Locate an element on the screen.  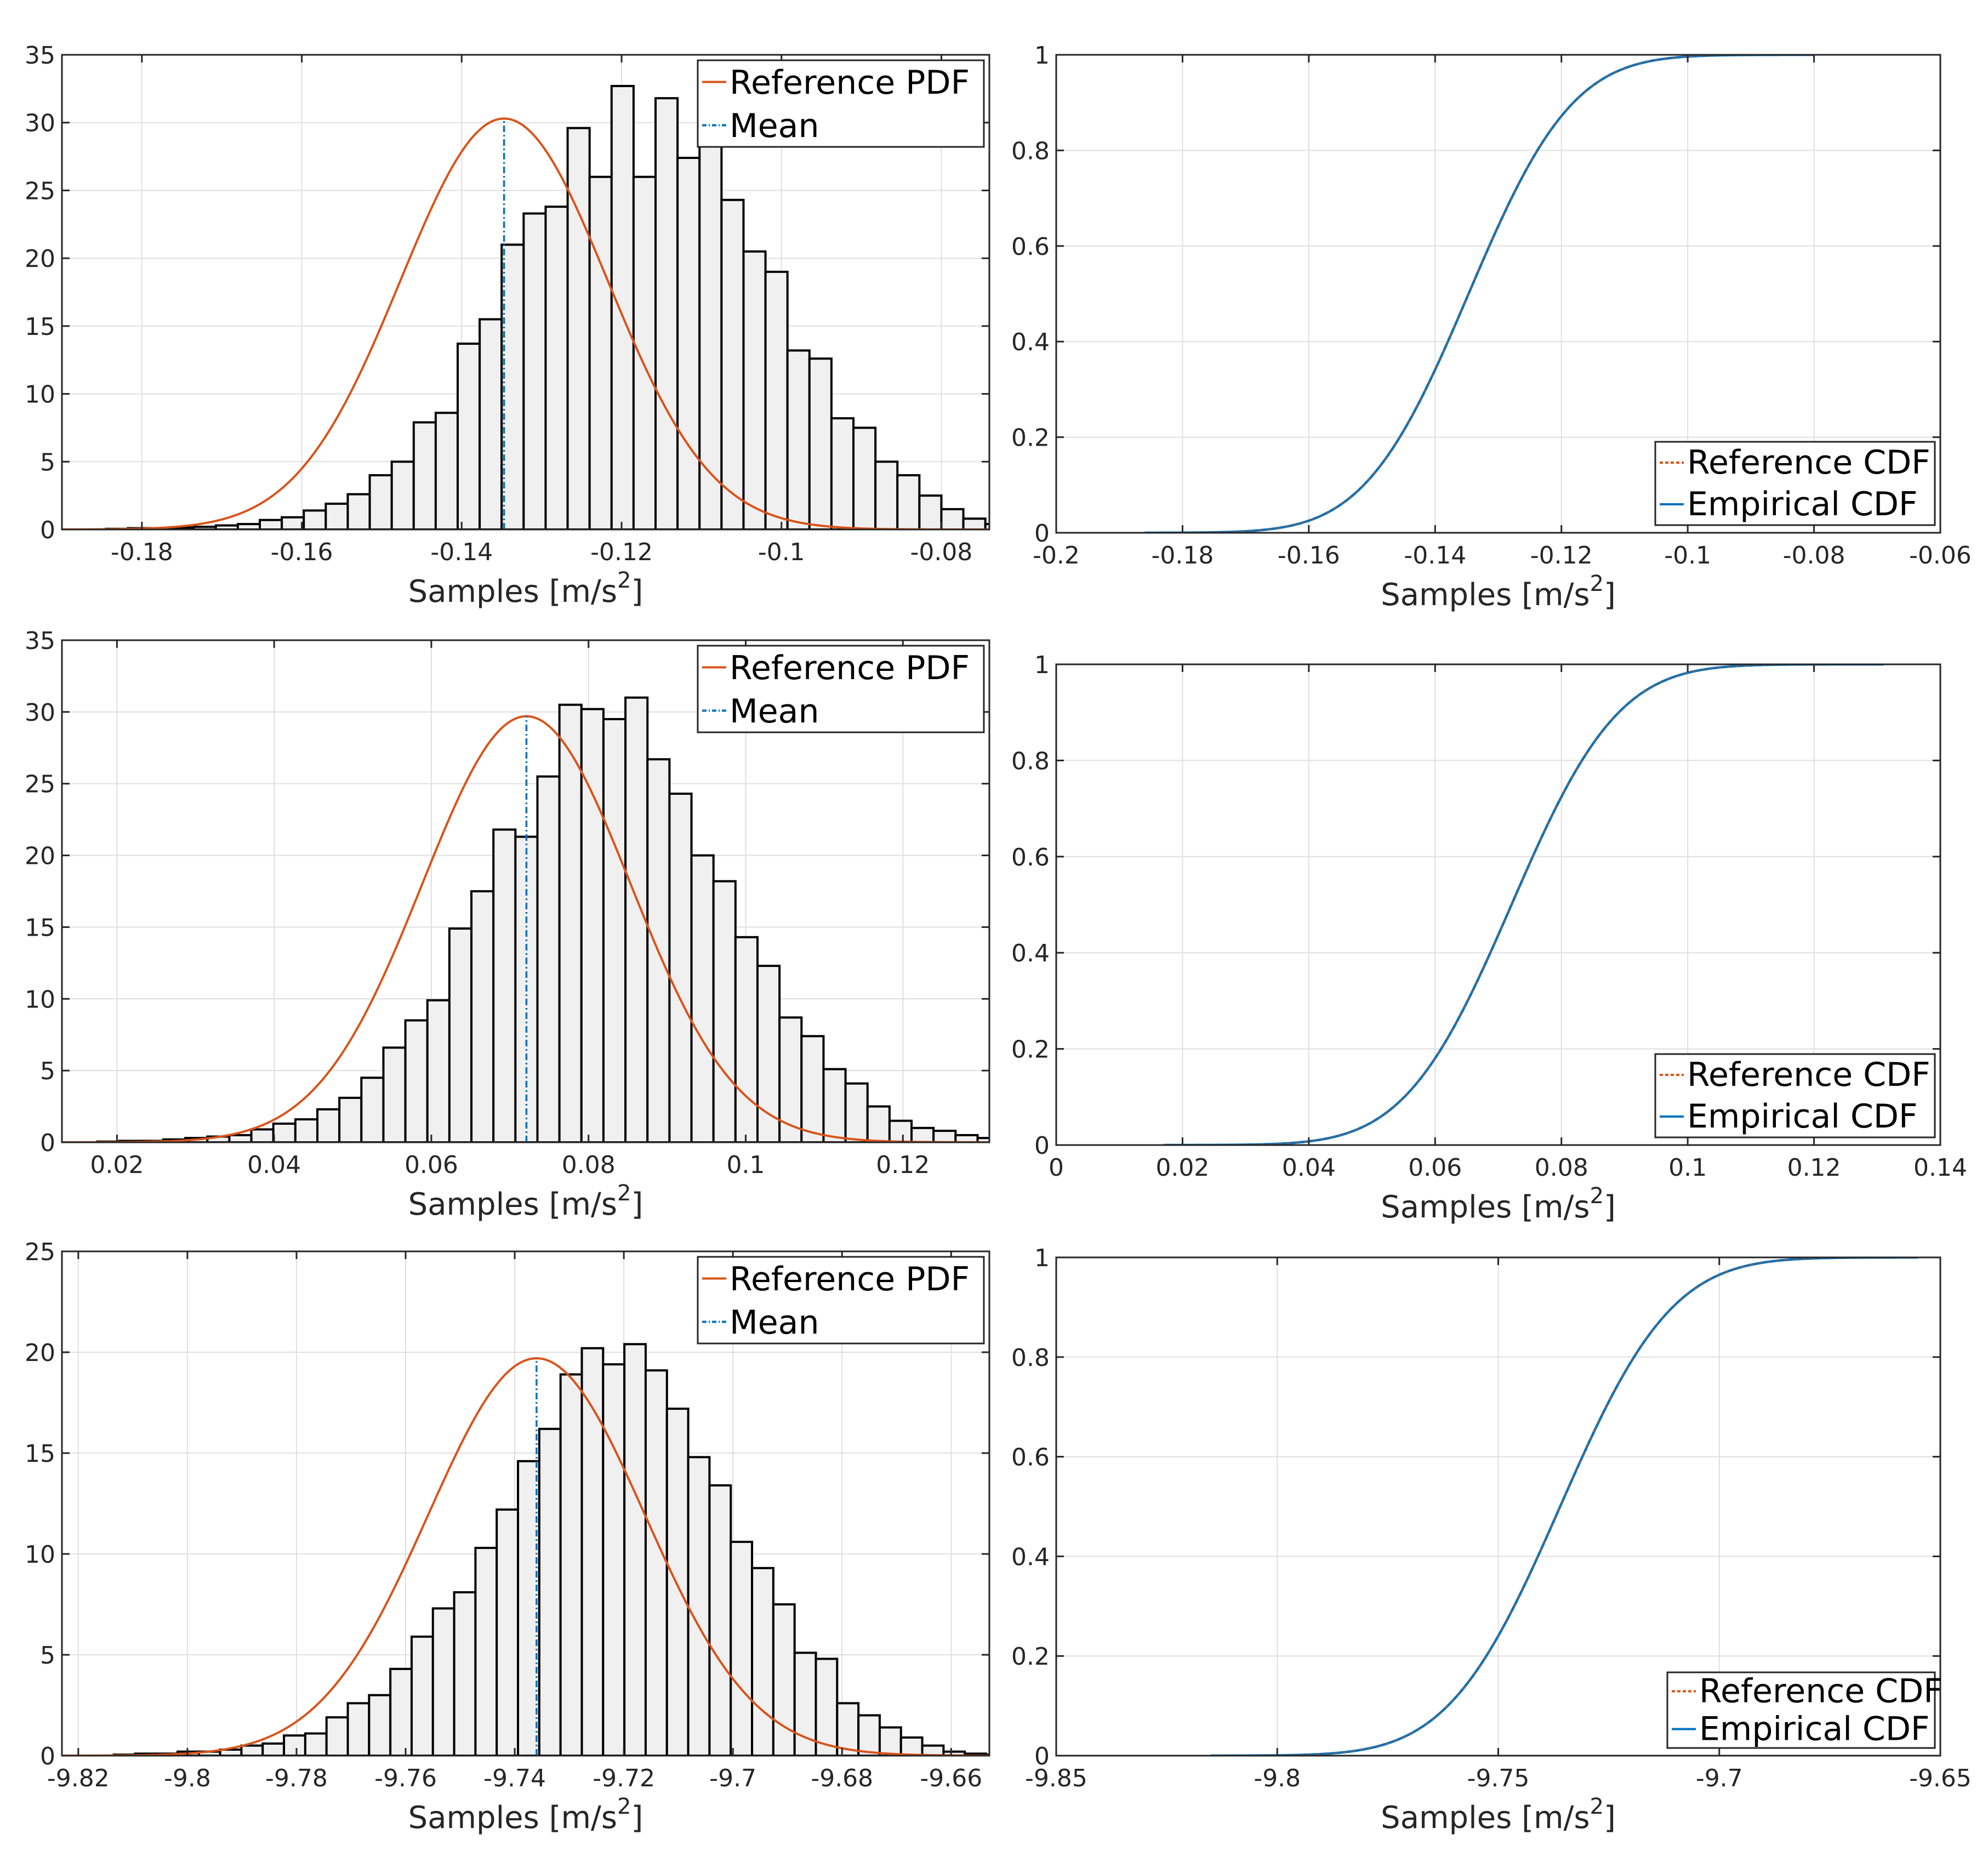
x-tick-label: -9.76 is located at coordinates (405, 1778).